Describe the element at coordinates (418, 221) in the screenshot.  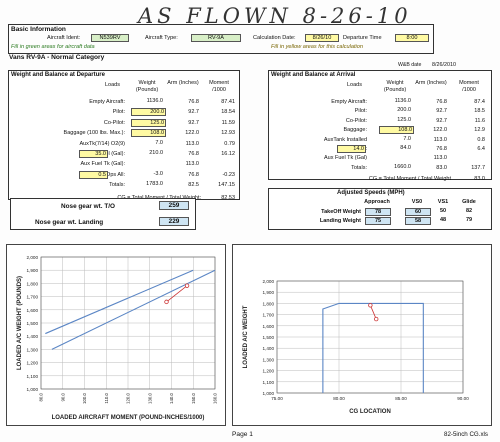
I see `speed-value: 58` at that location.